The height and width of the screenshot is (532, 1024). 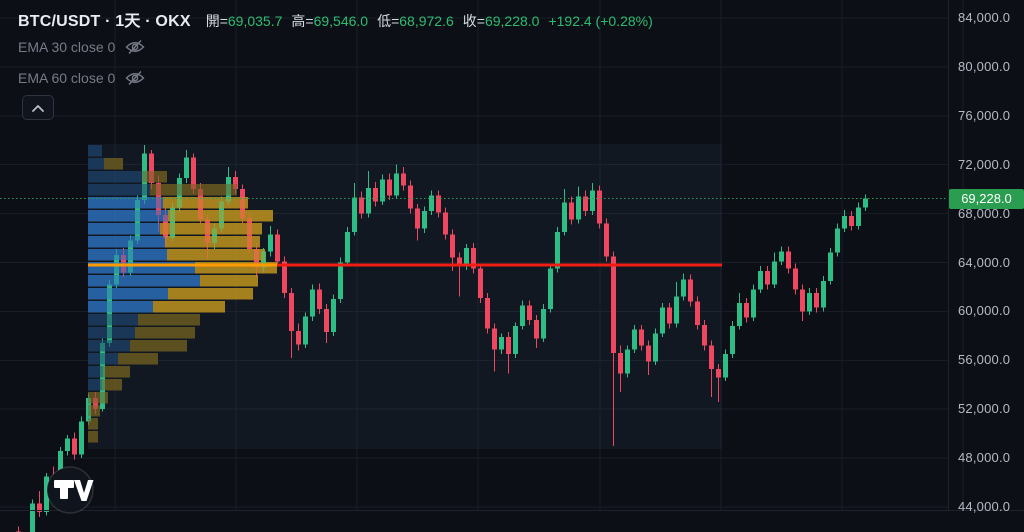 I want to click on symbol-title: BTC/USDT · 1天 · OKX, so click(x=104, y=21).